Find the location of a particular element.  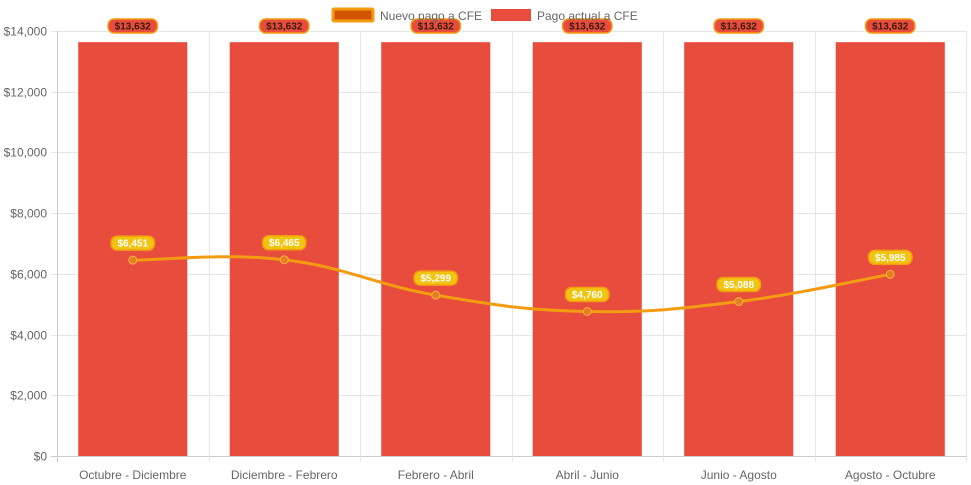

x-tick-label: Abril - Junio is located at coordinates (588, 475).